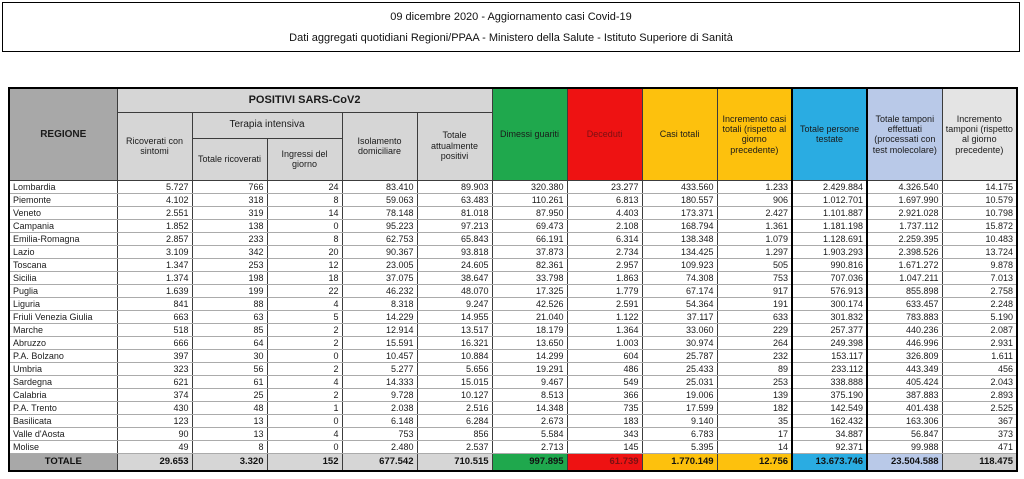 The width and height of the screenshot is (1024, 479). I want to click on value-cell: 78.148, so click(379, 212).